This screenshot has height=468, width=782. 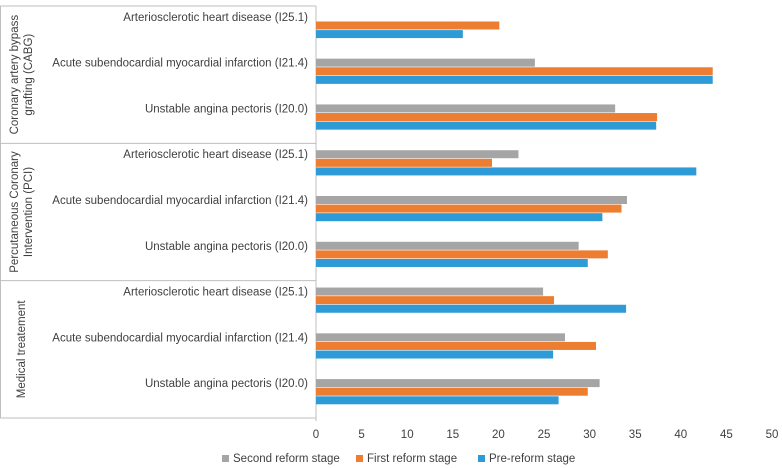 What do you see at coordinates (680, 435) in the screenshot?
I see `x-tick-label: 40` at bounding box center [680, 435].